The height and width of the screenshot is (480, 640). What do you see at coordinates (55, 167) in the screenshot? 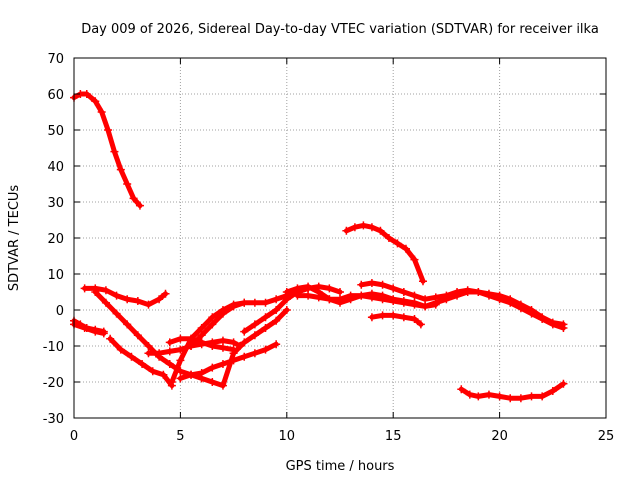
I see `y-tick-label: 40` at bounding box center [55, 167].